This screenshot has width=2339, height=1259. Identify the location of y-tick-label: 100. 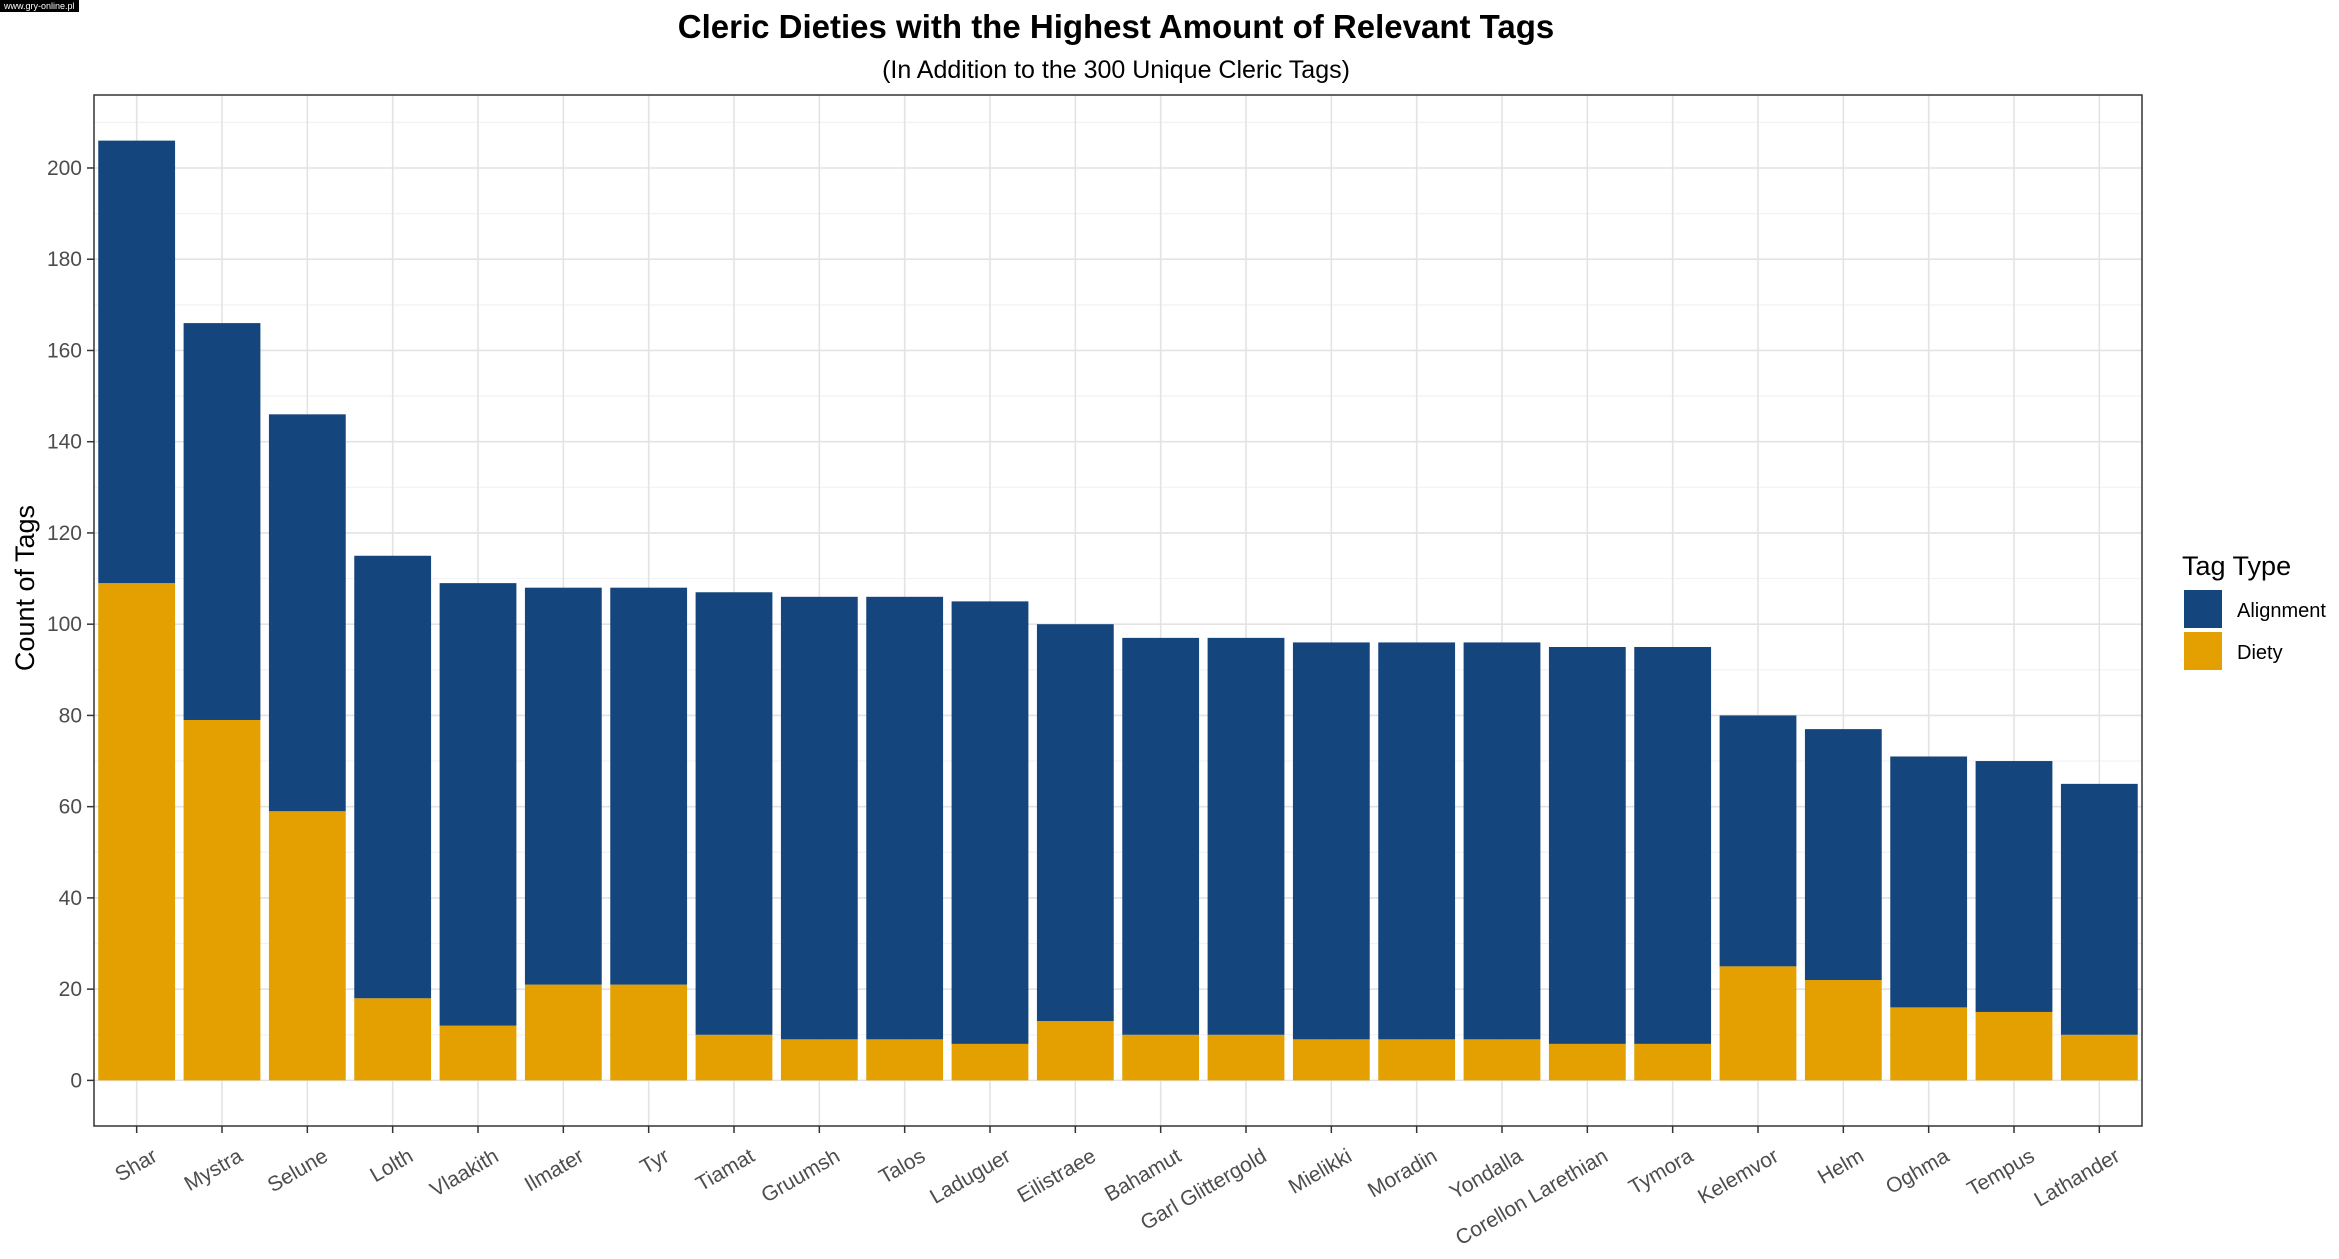
(64, 624).